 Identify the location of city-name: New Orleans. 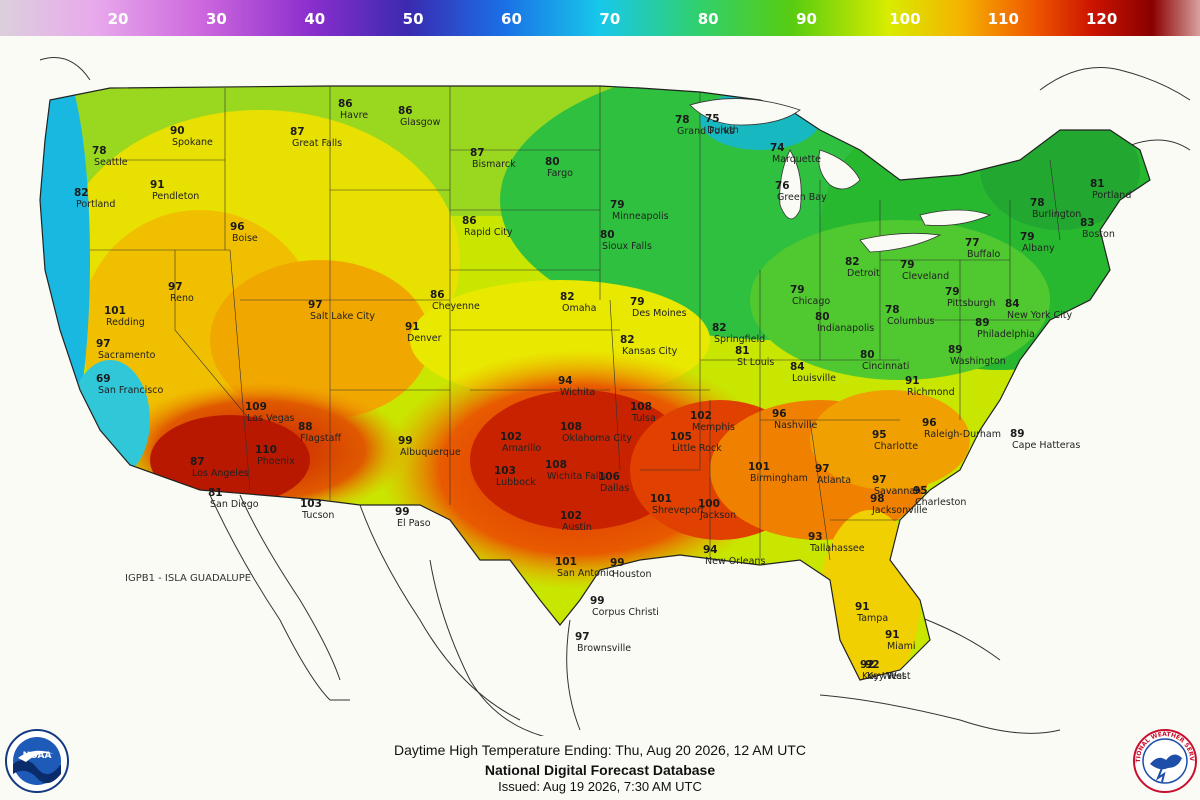
(735, 561).